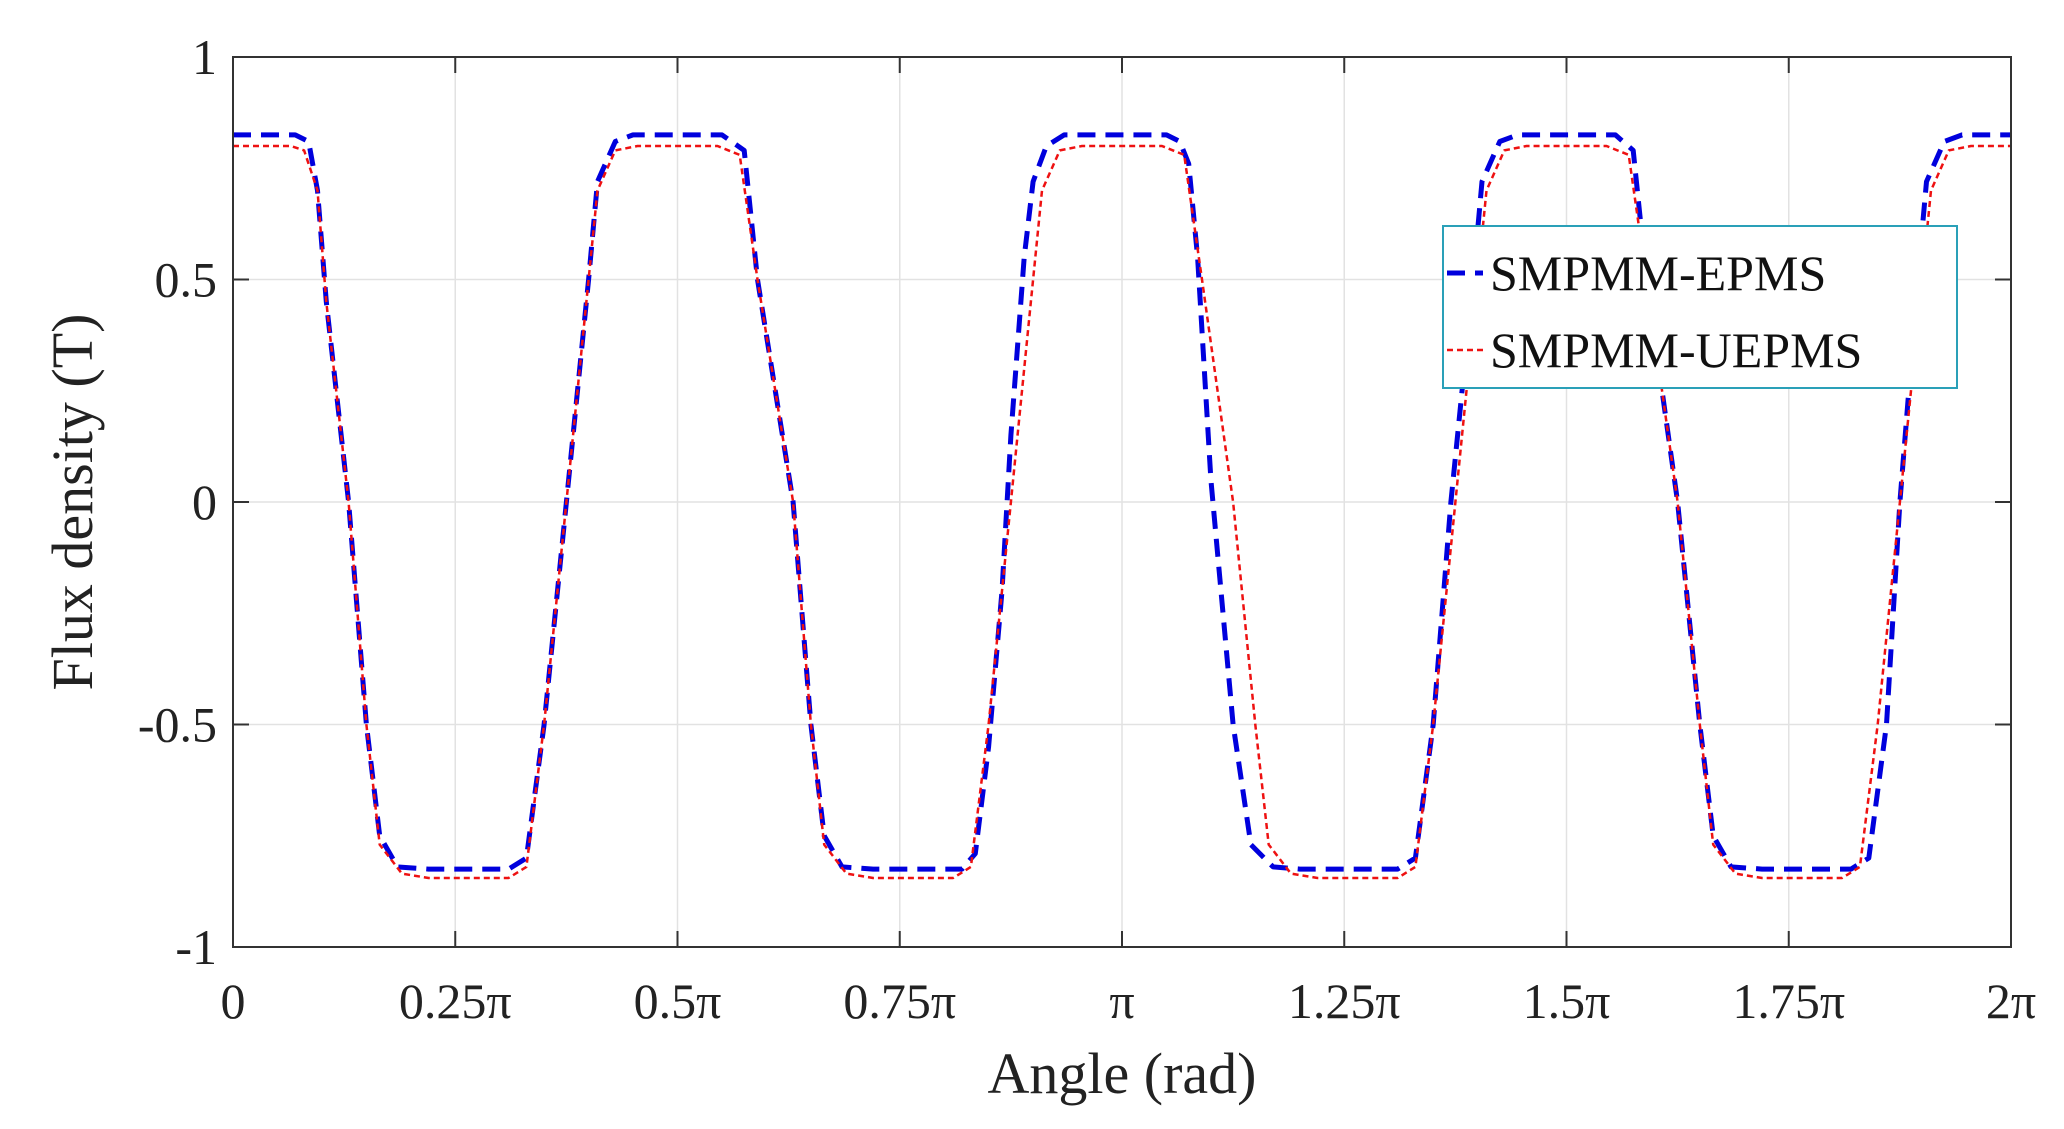  Describe the element at coordinates (899, 1001) in the screenshot. I see `x-tick-label: 0.75π` at that location.